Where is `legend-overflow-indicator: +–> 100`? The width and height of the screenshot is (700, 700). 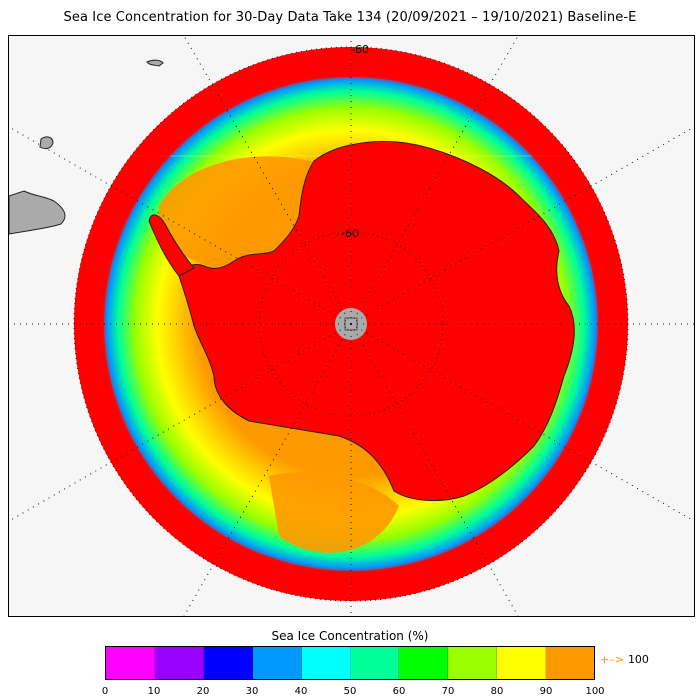
legend-overflow-indicator: +–> 100 is located at coordinates (624, 659).